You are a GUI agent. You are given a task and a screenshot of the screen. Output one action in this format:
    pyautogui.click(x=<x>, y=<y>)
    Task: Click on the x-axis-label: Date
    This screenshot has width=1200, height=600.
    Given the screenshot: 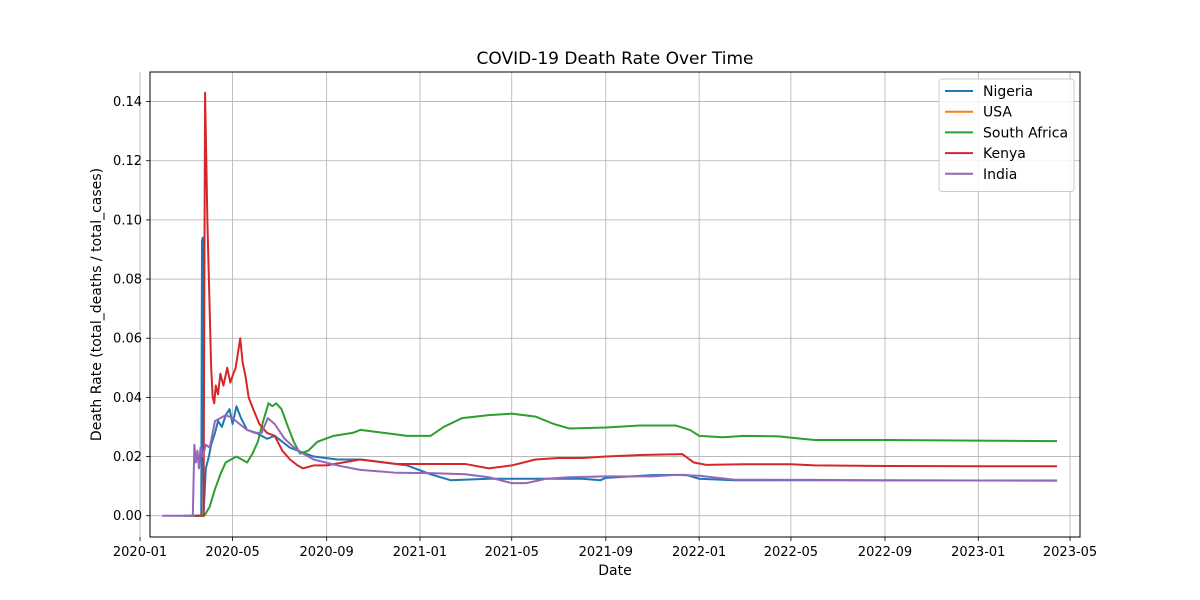 What is the action you would take?
    pyautogui.click(x=614, y=571)
    